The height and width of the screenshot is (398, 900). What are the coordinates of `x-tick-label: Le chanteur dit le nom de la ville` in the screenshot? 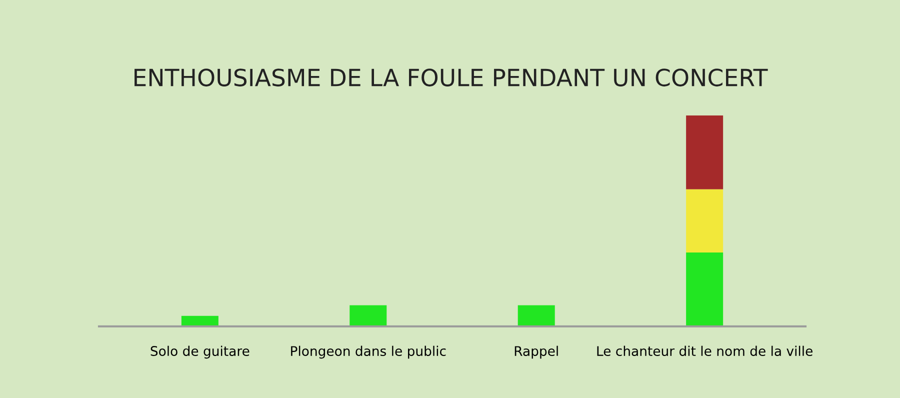 It's located at (704, 351).